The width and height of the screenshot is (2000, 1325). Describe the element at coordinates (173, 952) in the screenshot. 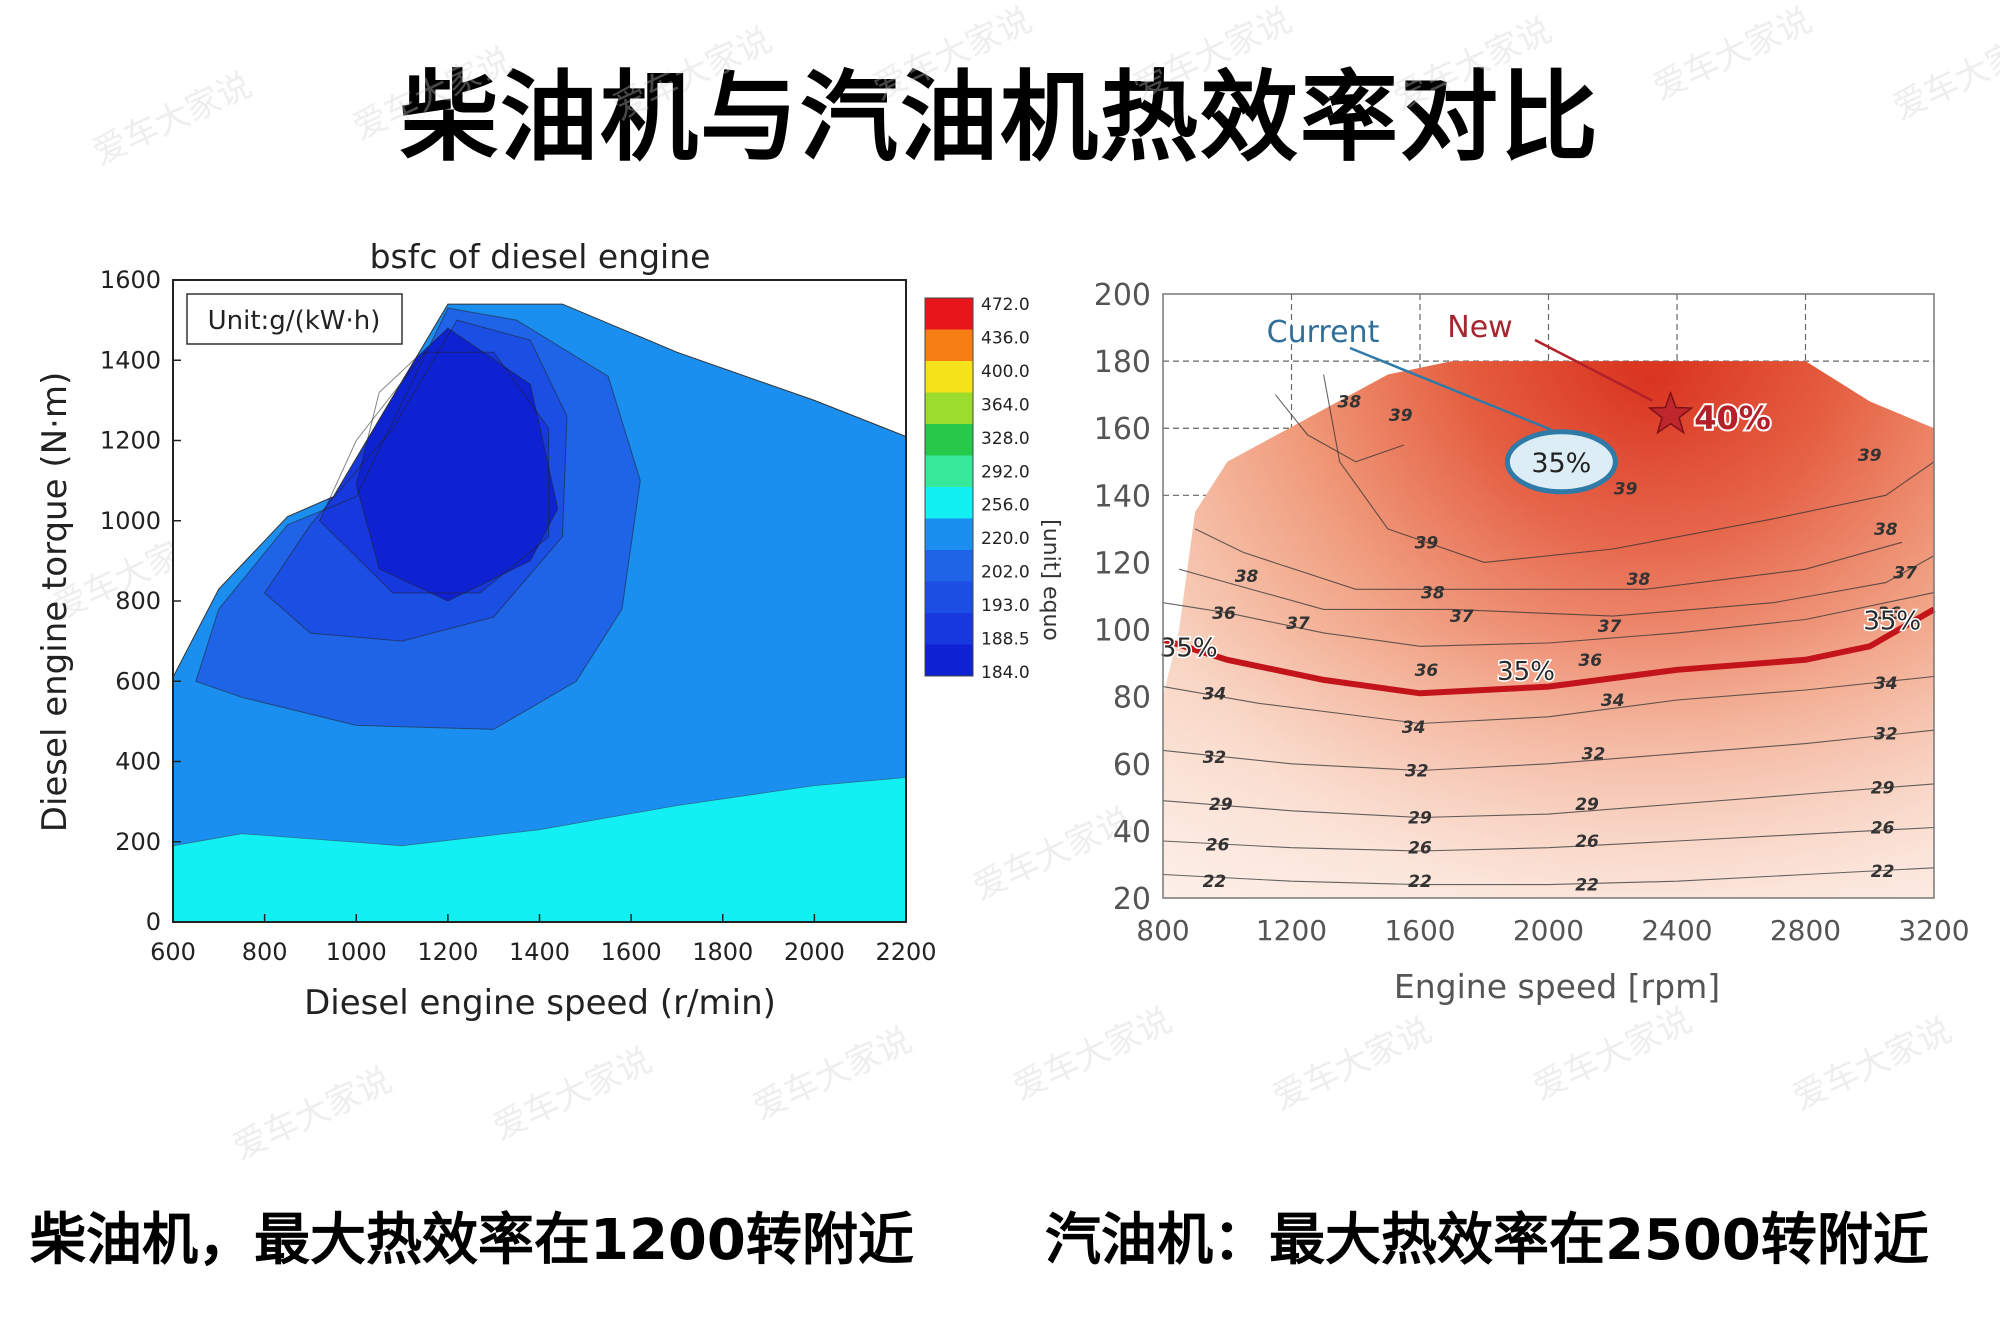

I see `x-tick-label: 600` at that location.